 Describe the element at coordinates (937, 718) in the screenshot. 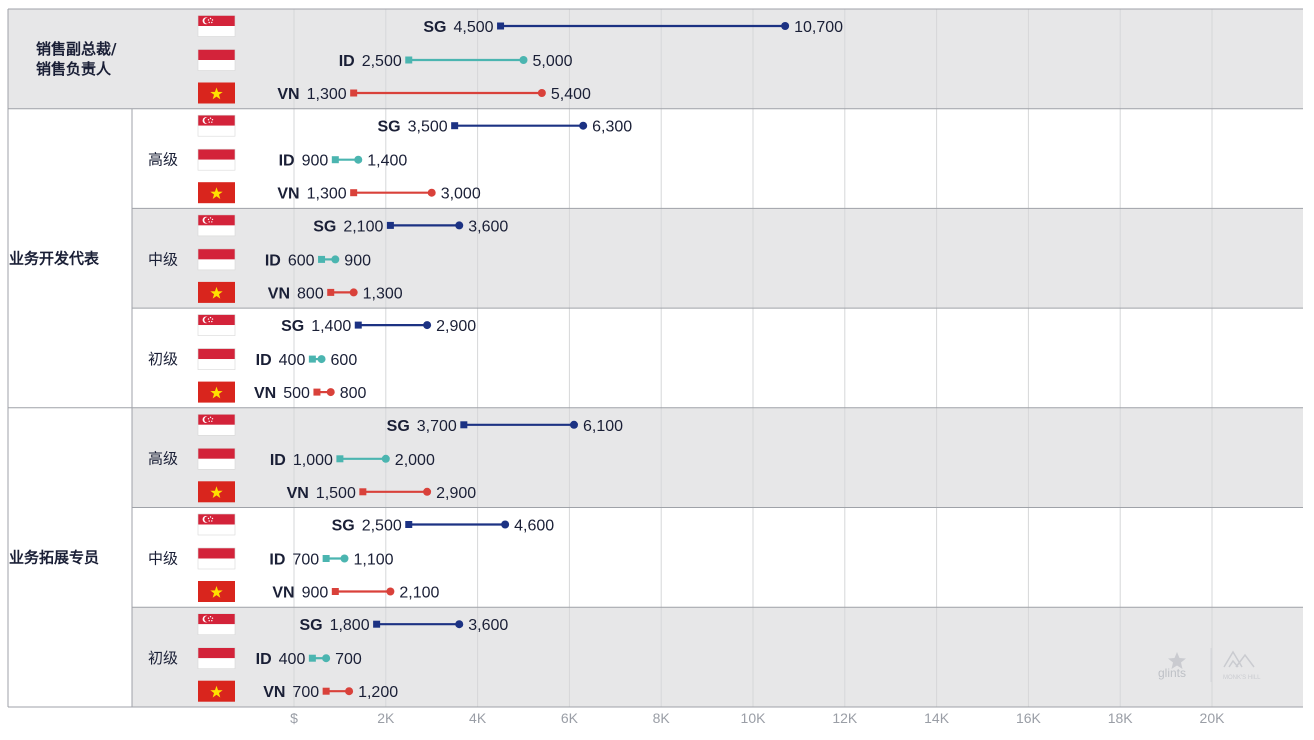

I see `x-tick-label: 14K` at that location.